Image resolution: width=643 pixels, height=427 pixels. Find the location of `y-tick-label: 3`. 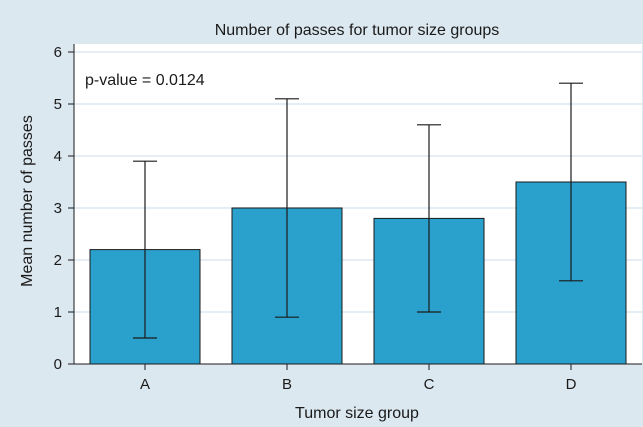

y-tick-label: 3 is located at coordinates (58, 208).